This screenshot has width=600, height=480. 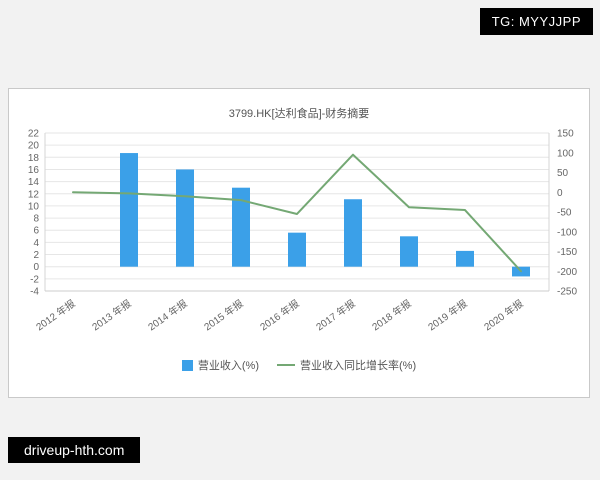 I want to click on svg-text: 2, so click(x=36, y=255).